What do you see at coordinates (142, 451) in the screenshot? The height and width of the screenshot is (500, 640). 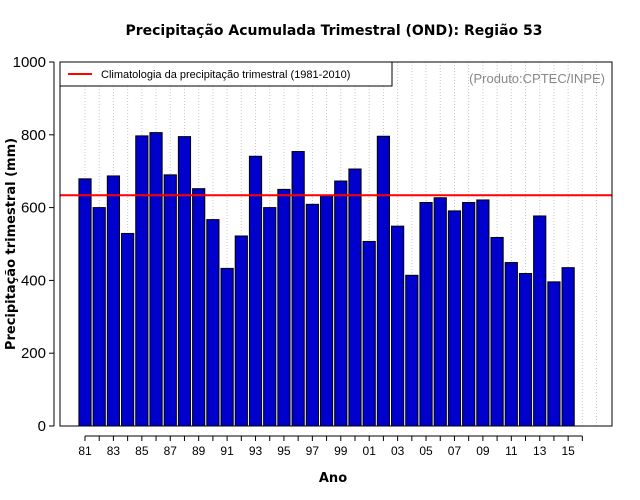 I see `x-tick-label: 85` at bounding box center [142, 451].